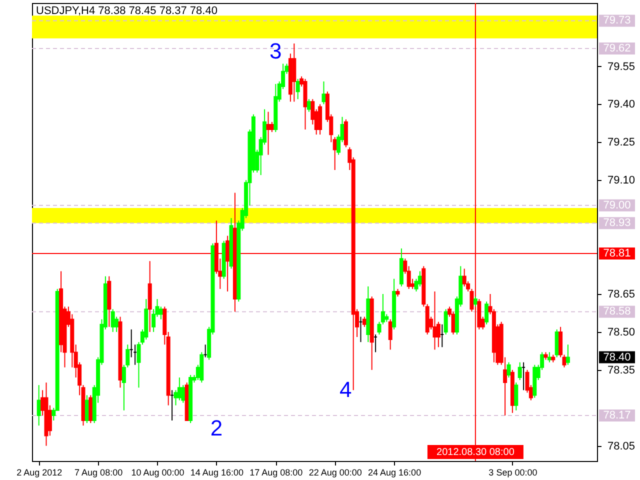 This screenshot has height=480, width=640. Describe the element at coordinates (617, 357) in the screenshot. I see `annotation: 78.40` at that location.